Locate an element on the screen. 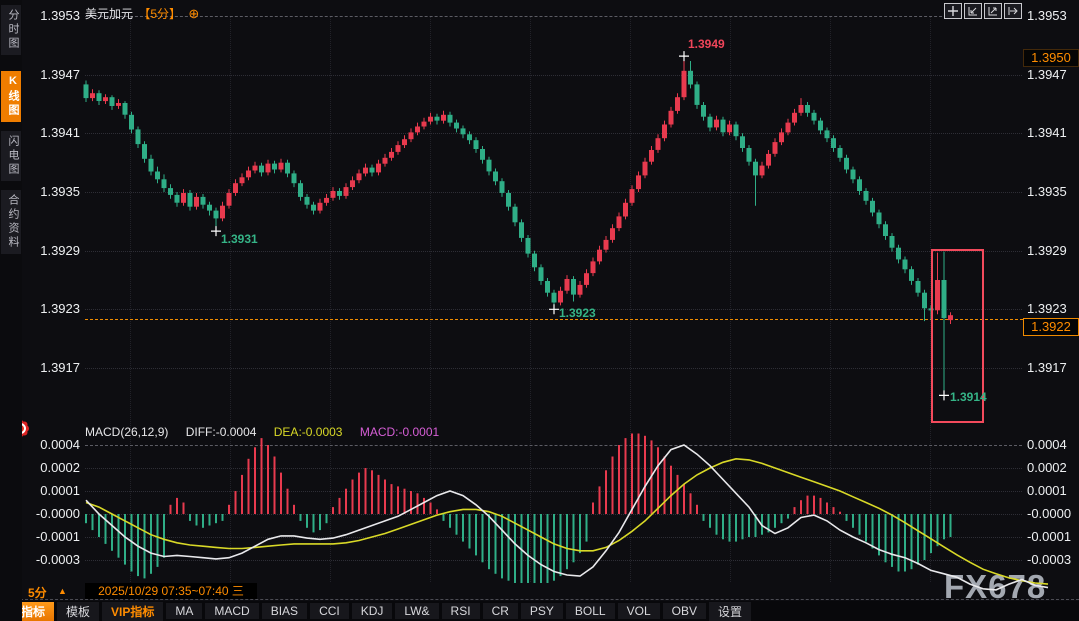  time-range-label: 2025/10/29 07:35~07:40 三 is located at coordinates (171, 591).